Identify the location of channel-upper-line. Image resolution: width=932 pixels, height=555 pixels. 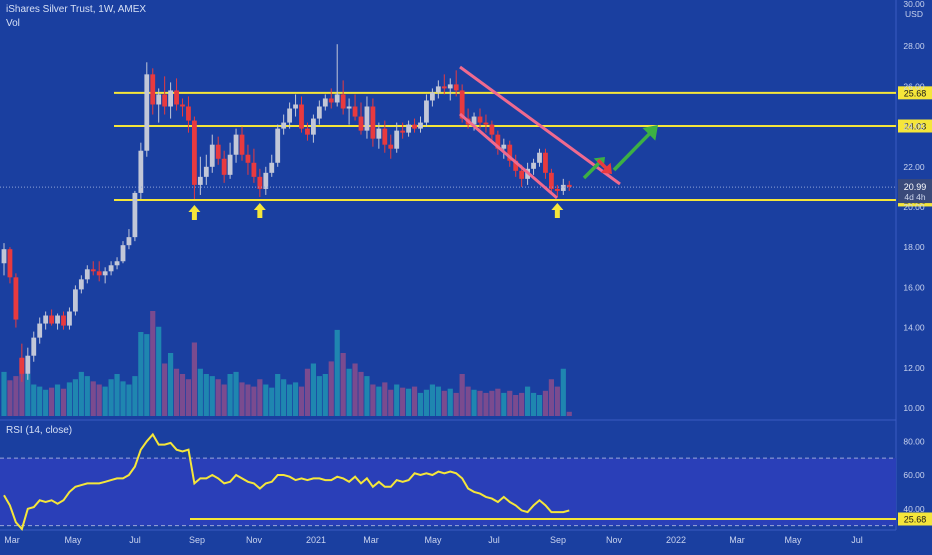
(540, 125).